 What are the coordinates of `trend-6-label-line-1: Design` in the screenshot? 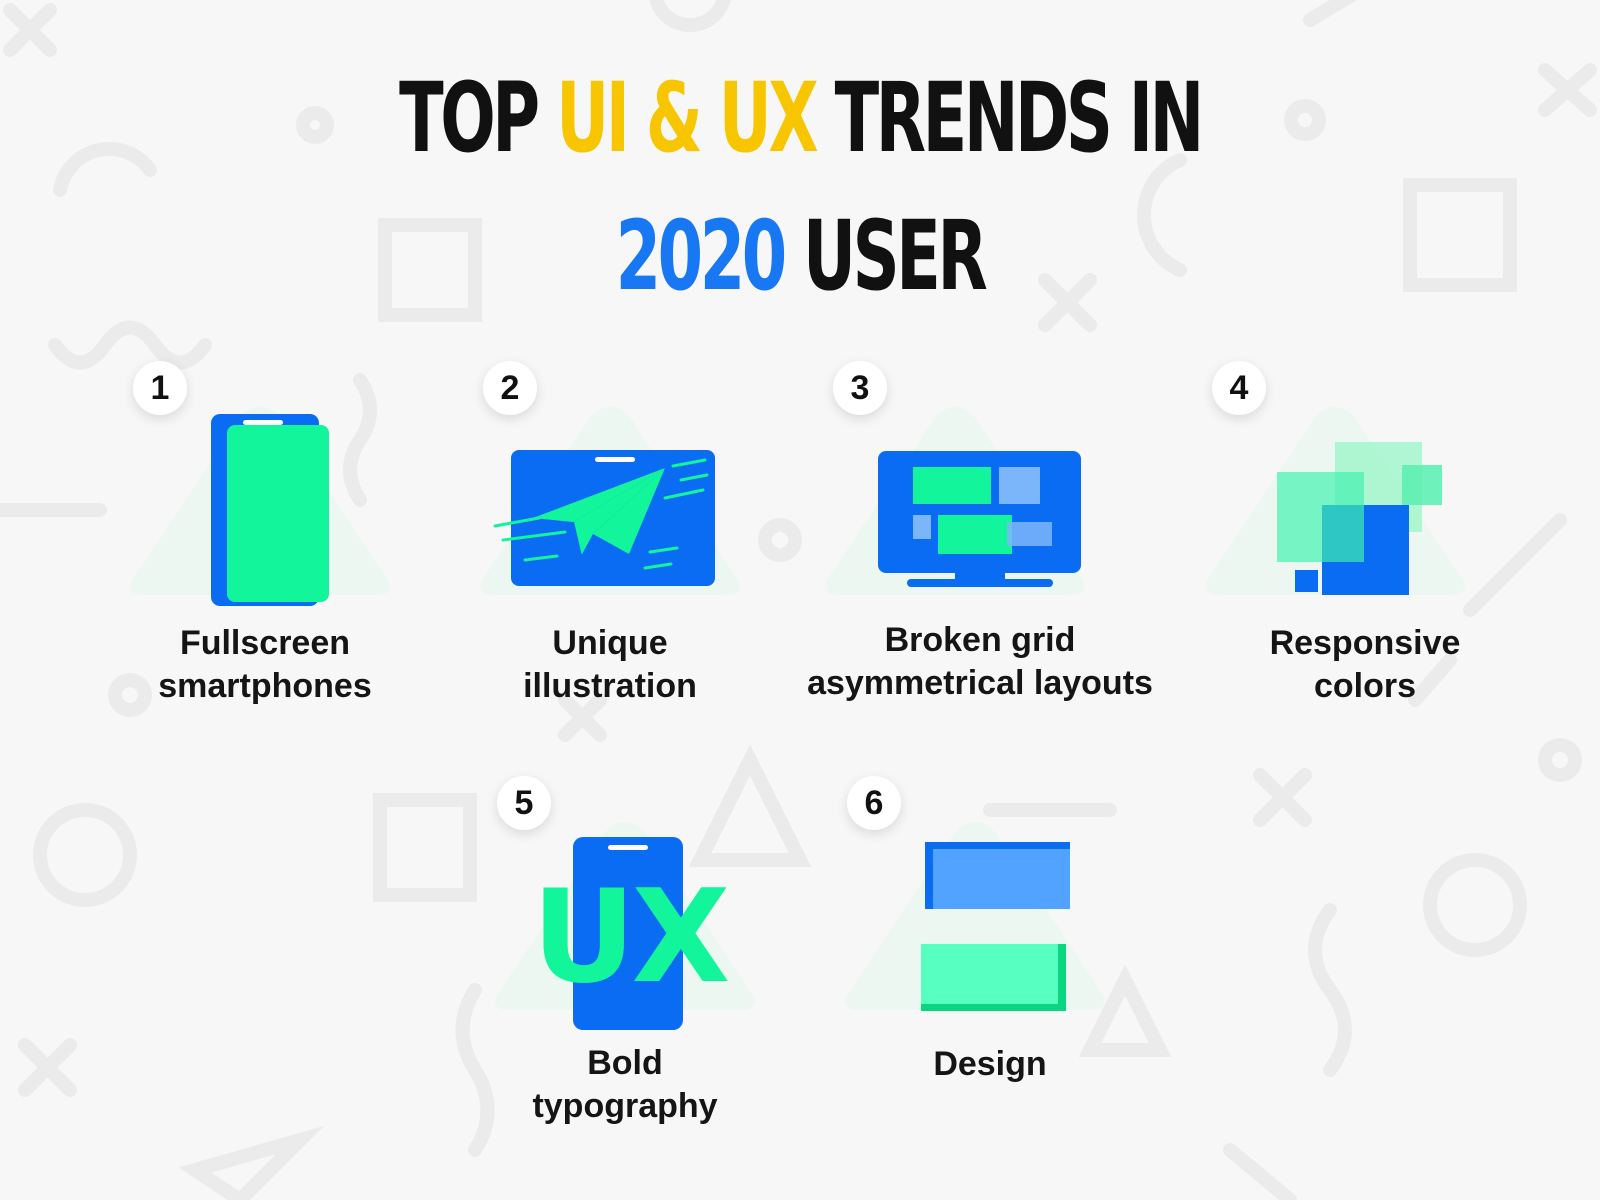 It's located at (990, 1064).